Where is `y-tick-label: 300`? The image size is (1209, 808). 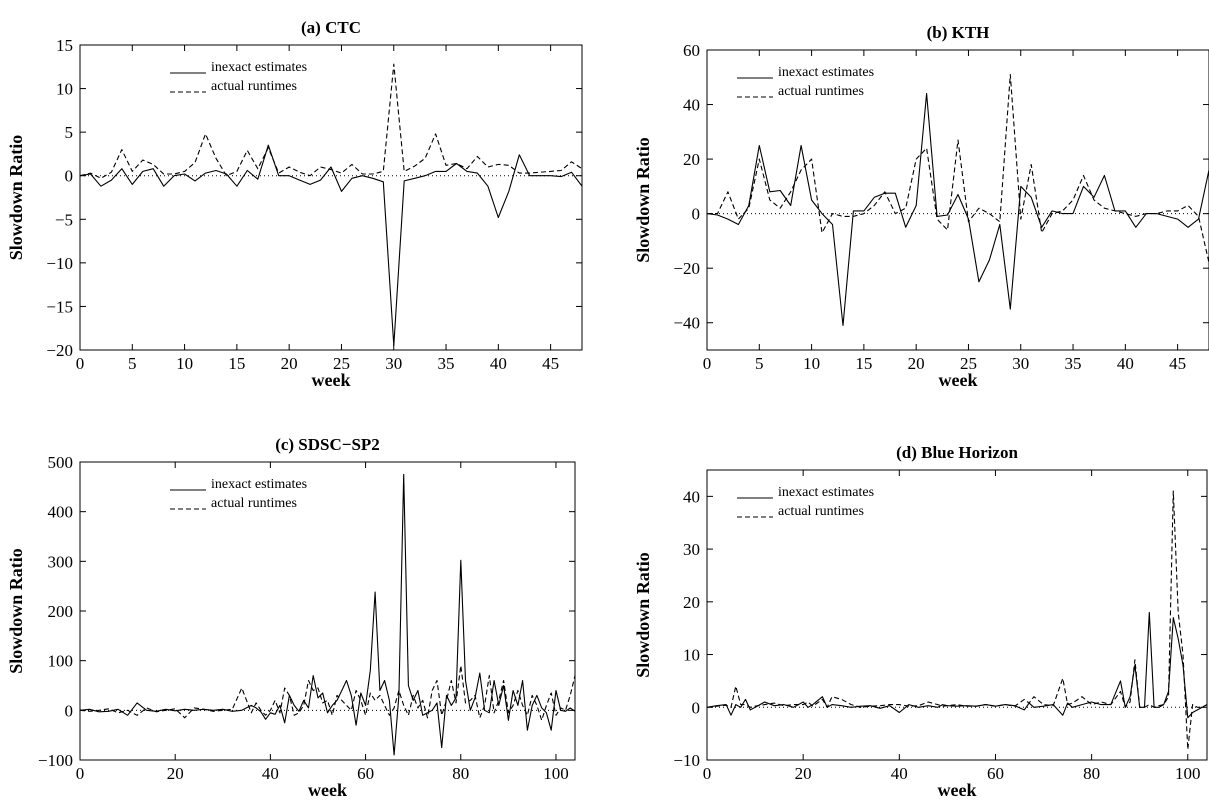
y-tick-label: 300 is located at coordinates (61, 561).